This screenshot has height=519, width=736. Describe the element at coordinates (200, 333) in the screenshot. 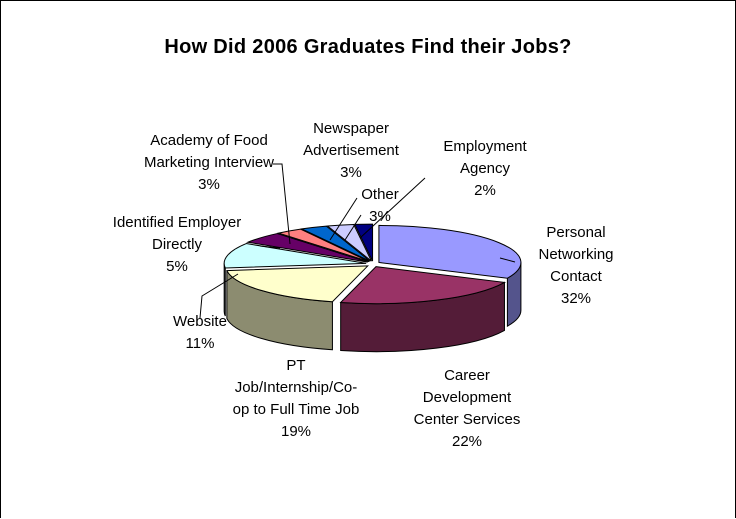

I see `label-website: Website 11%` at that location.